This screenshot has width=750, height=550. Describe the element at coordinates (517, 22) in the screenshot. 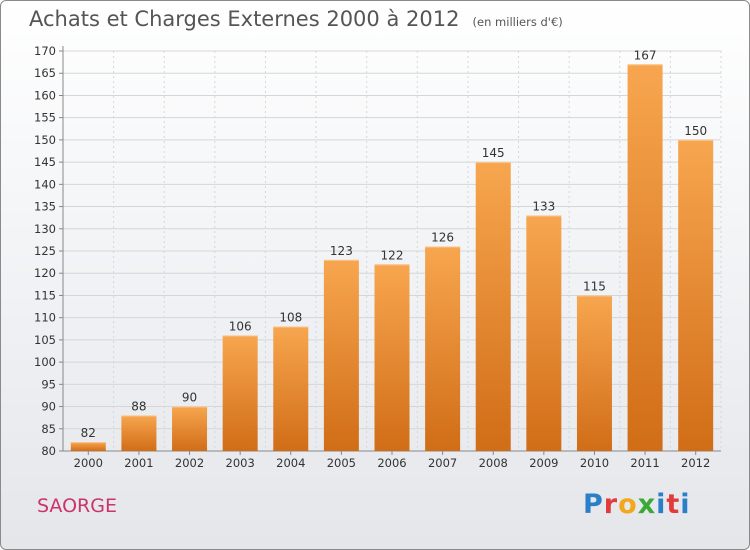

I see `chart-subtitle: (en milliers d'€)` at that location.